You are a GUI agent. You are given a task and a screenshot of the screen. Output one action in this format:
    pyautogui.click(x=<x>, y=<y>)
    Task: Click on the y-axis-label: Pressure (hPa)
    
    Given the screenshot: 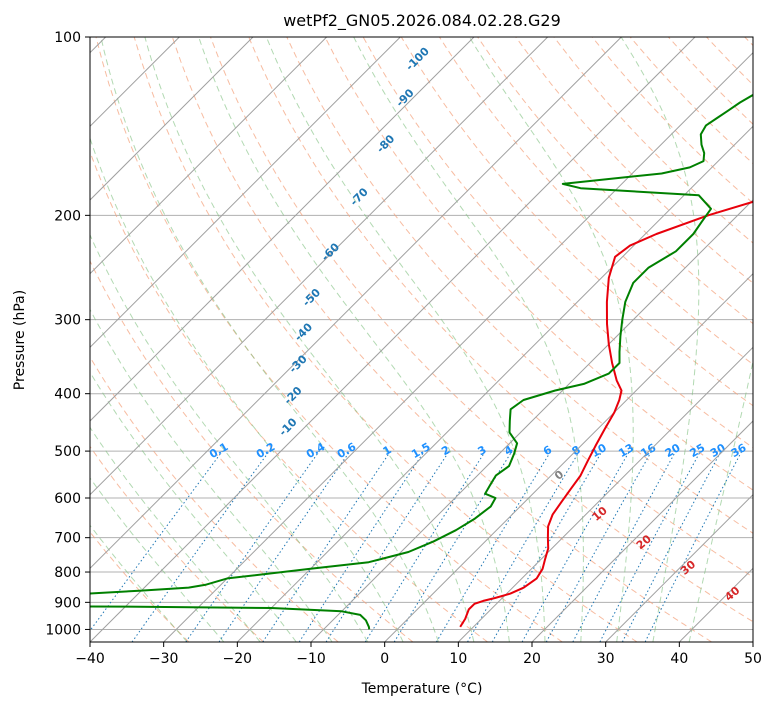 What is the action you would take?
    pyautogui.click(x=20, y=340)
    